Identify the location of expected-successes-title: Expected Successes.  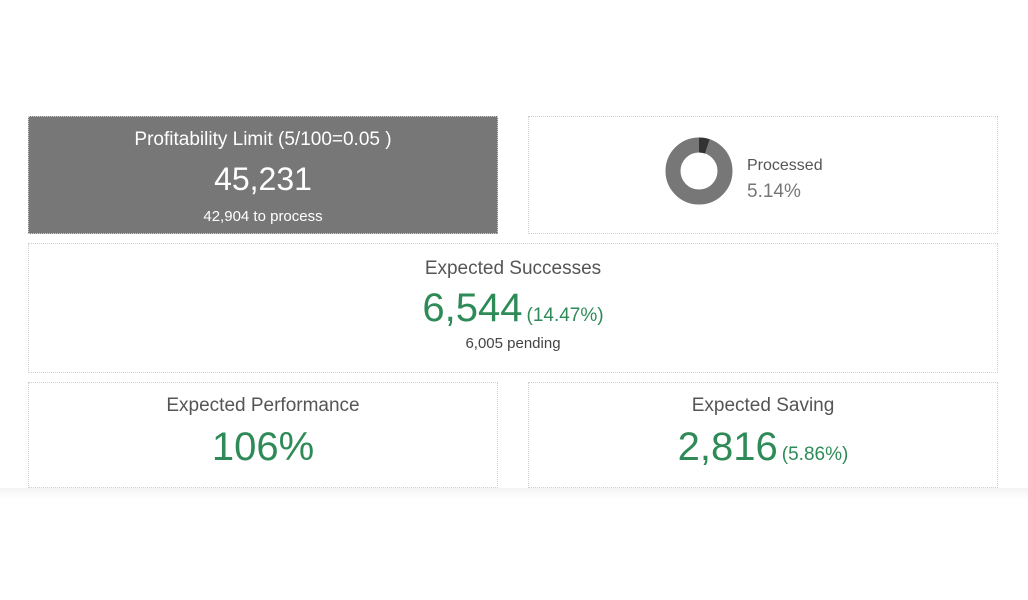
(513, 268).